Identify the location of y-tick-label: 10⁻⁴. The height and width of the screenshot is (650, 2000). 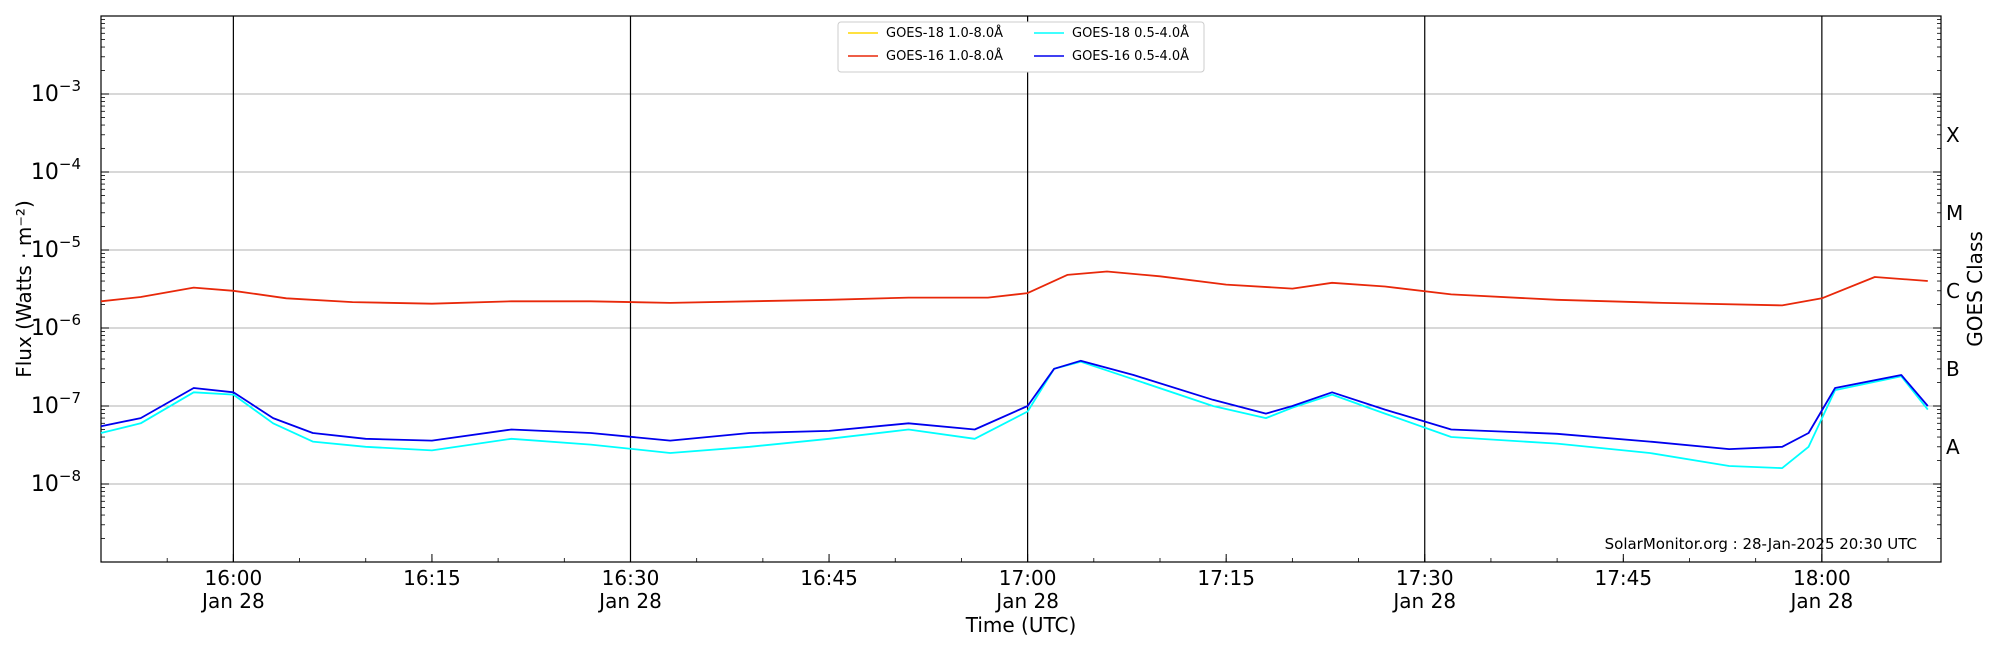
(56, 170).